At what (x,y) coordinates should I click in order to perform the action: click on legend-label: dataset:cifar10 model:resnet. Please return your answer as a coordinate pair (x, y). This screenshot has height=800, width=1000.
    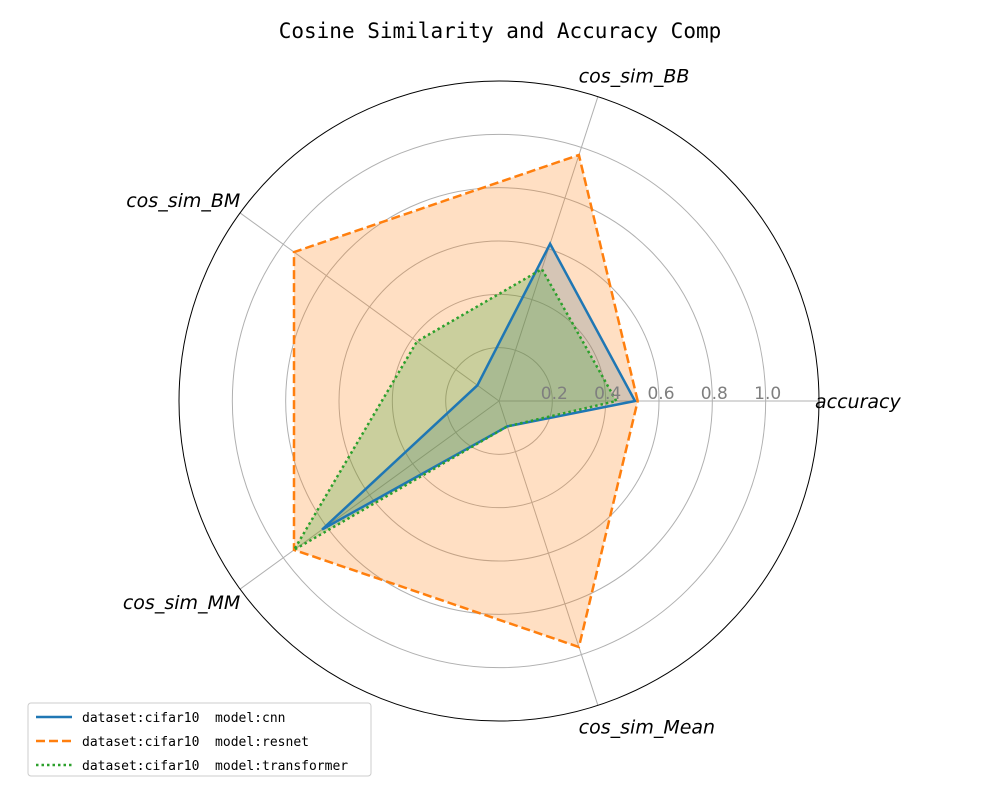
    Looking at the image, I should click on (195, 742).